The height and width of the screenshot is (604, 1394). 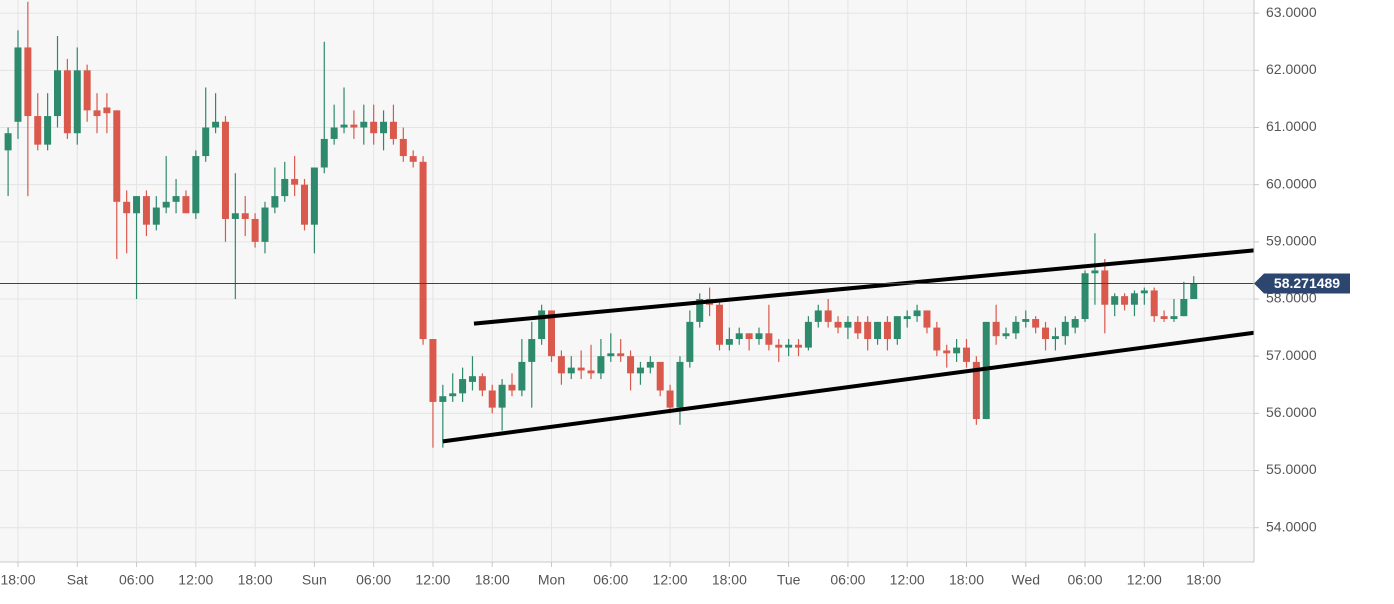 I want to click on last-price-tag, so click(x=1302, y=283).